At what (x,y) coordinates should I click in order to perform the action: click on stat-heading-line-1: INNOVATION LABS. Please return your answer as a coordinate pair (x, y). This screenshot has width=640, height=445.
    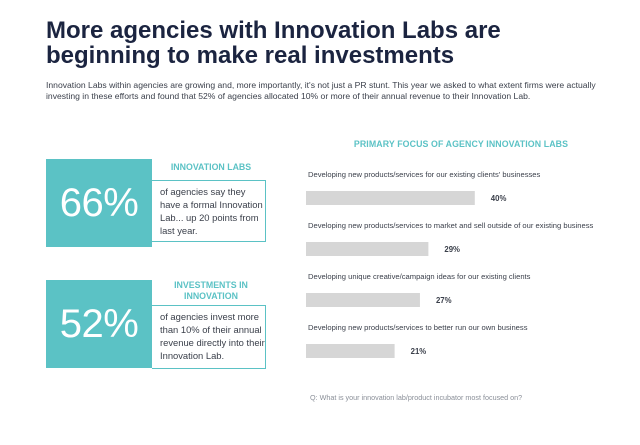
    Looking at the image, I should click on (211, 167).